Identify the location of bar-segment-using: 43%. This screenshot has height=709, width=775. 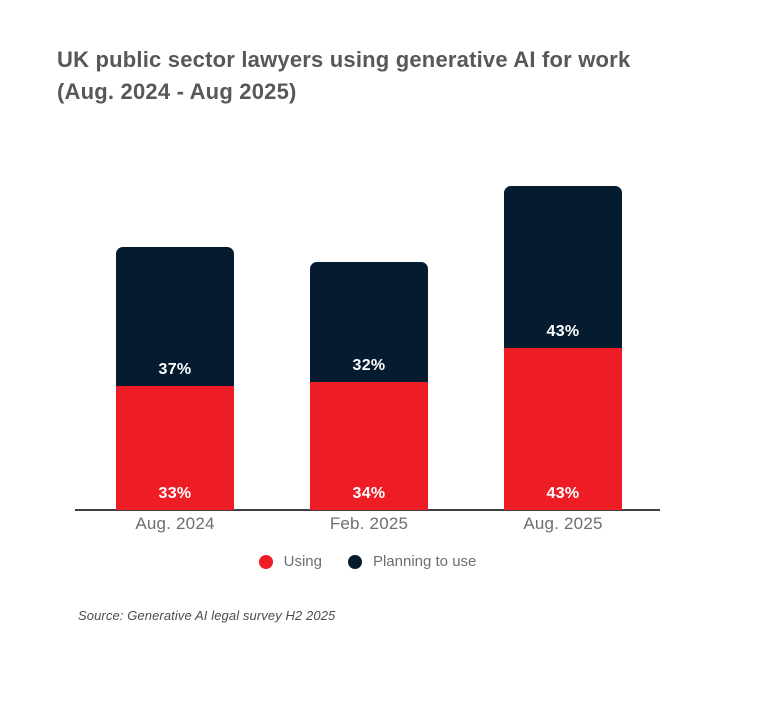
(563, 429).